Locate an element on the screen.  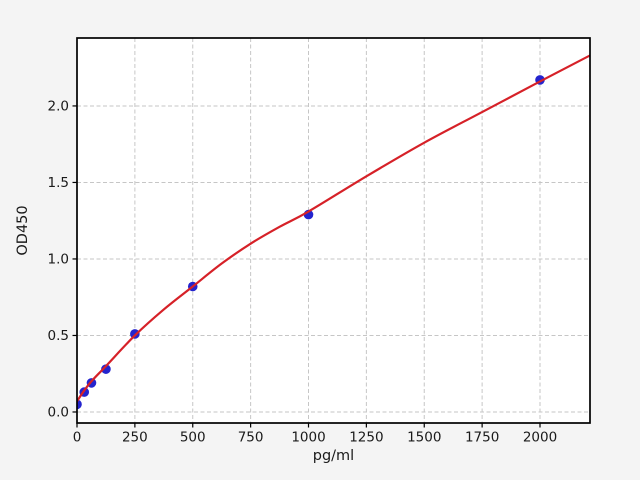
y-tick-label: 1.5 is located at coordinates (58, 183).